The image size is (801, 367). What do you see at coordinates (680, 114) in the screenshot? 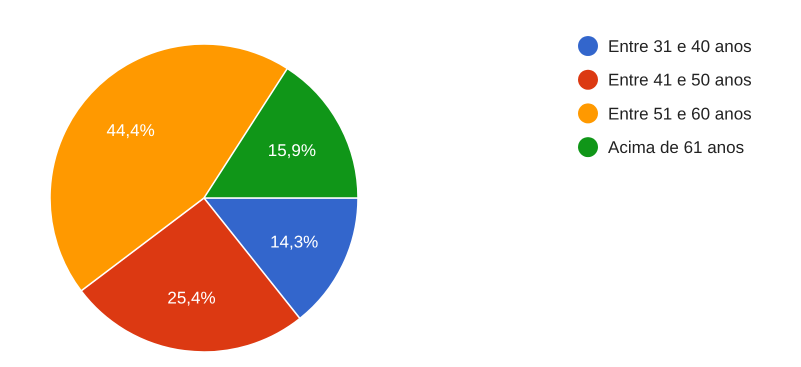
I see `legend-label: Entre 51 e 60 anos` at bounding box center [680, 114].